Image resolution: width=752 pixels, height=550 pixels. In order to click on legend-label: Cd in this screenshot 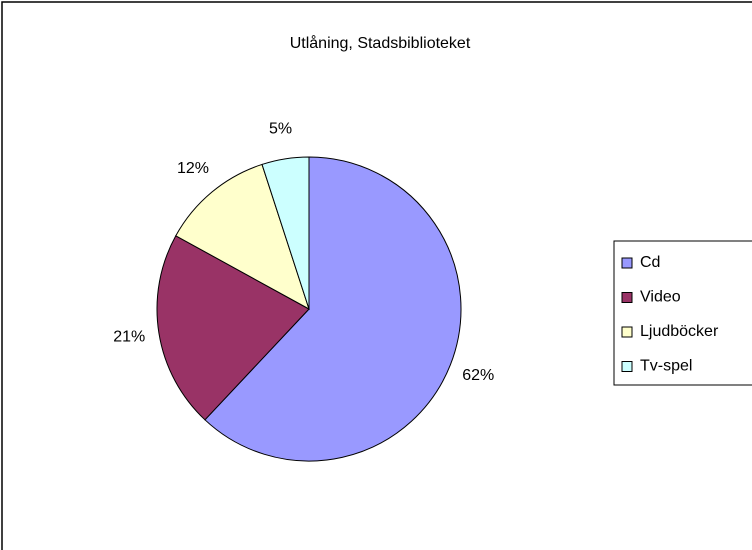, I will do `click(650, 262)`.